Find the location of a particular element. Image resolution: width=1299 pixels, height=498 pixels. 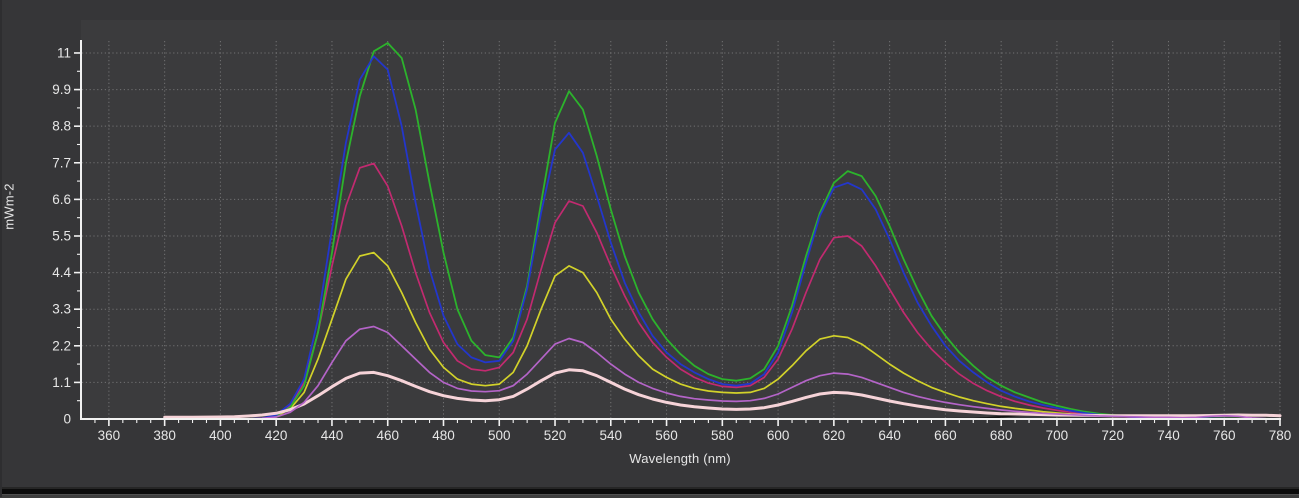

y-tick-label: 8.8 is located at coordinates (61, 126).